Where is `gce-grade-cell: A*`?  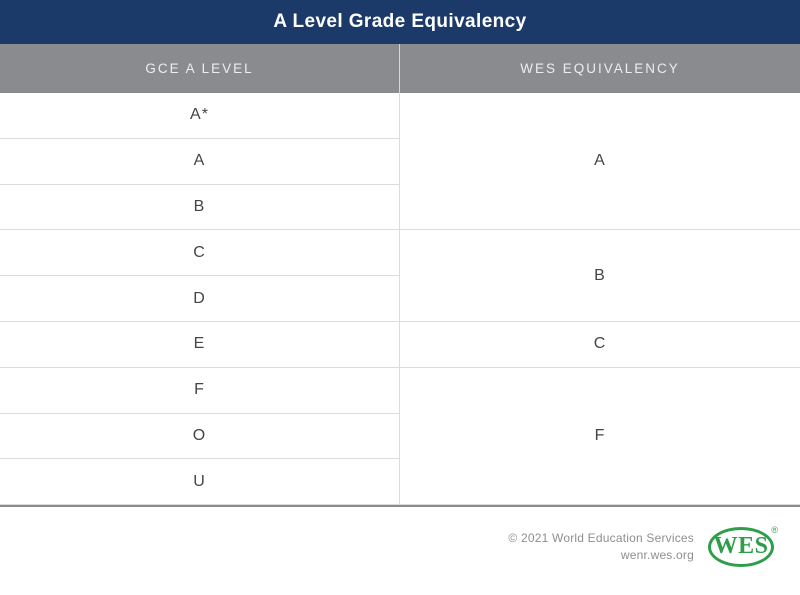
gce-grade-cell: A* is located at coordinates (200, 116).